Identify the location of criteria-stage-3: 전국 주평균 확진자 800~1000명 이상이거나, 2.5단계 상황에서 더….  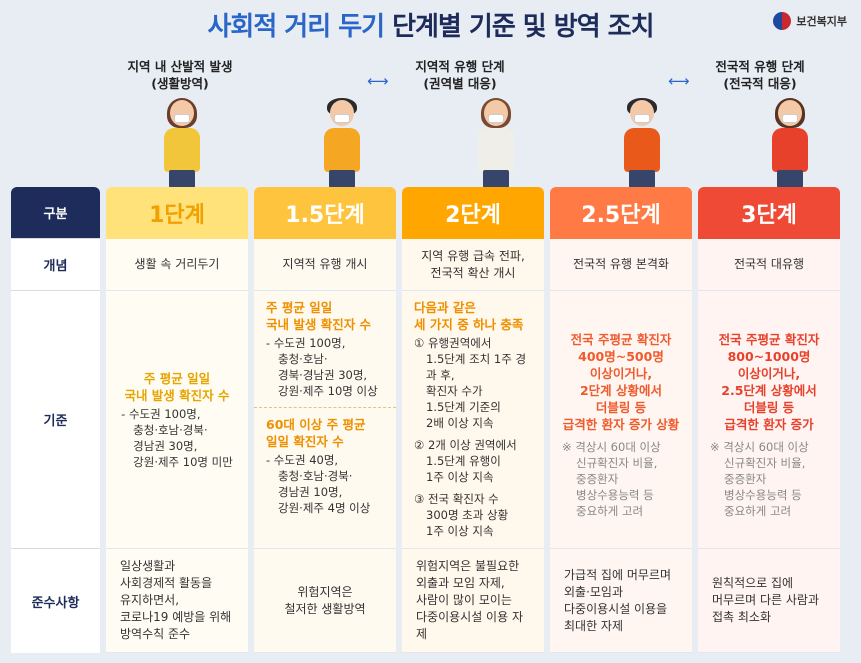
(769, 420).